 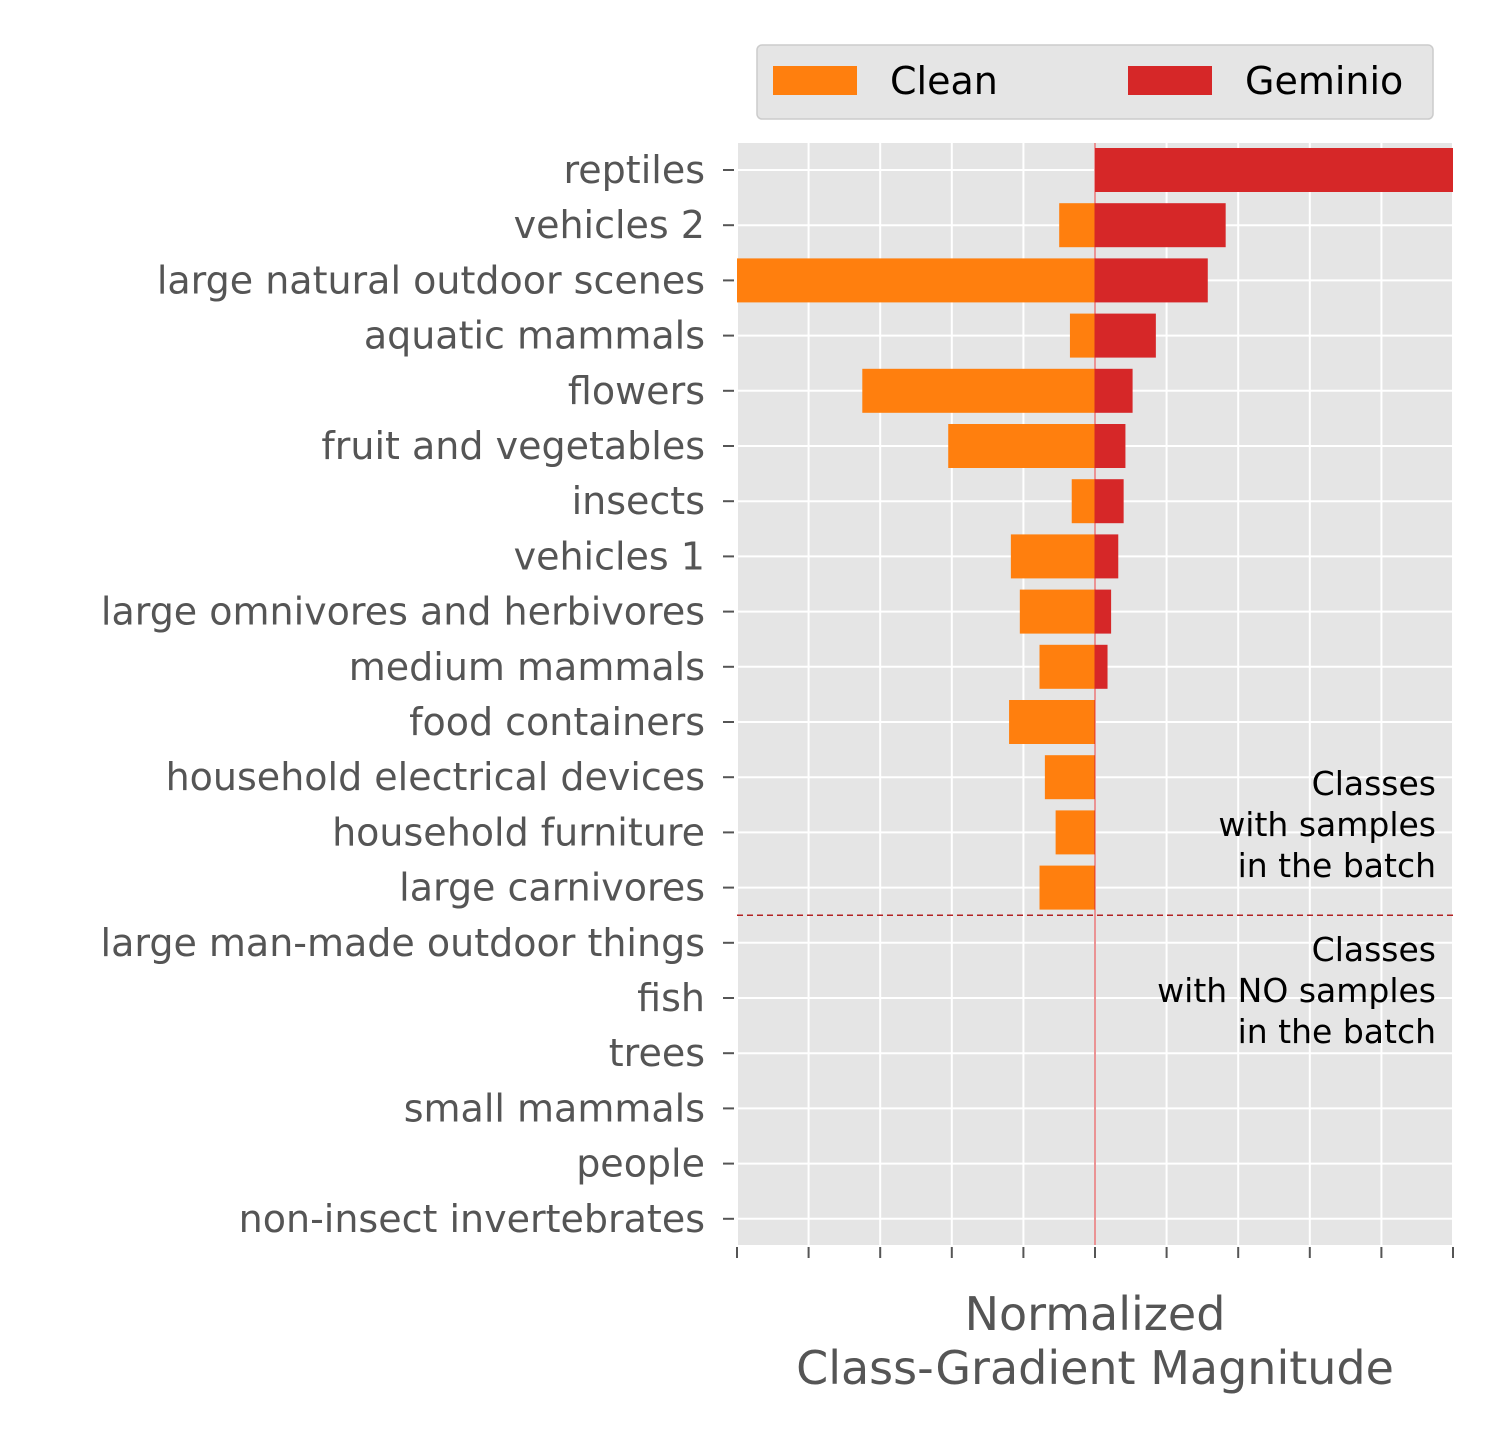 What do you see at coordinates (1296, 990) in the screenshot?
I see `annotation-line: with NO samples` at bounding box center [1296, 990].